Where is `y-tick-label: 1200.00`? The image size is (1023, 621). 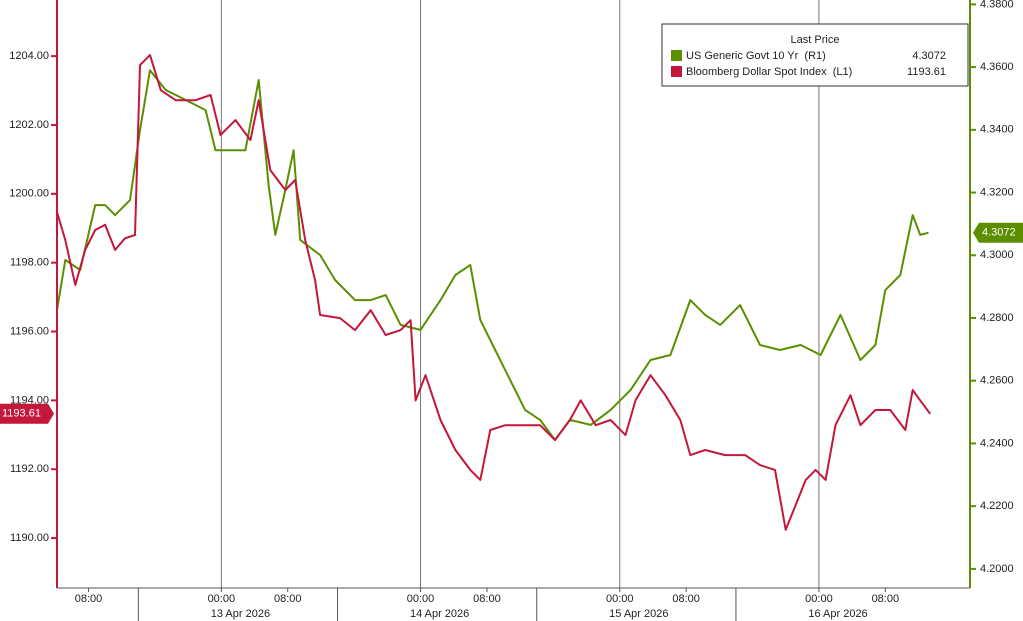
y-tick-label: 1200.00 is located at coordinates (29, 194).